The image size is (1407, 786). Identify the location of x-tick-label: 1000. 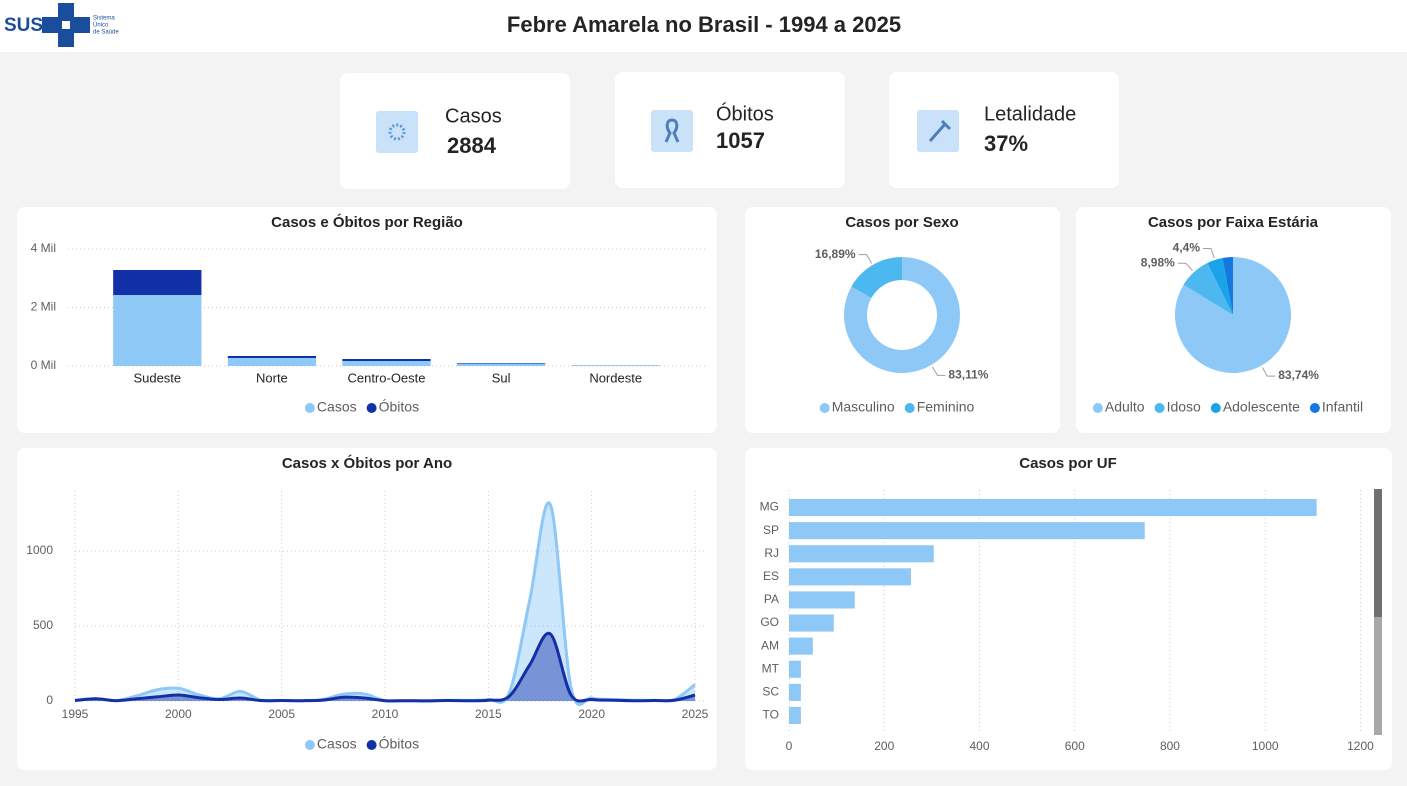
(1265, 746).